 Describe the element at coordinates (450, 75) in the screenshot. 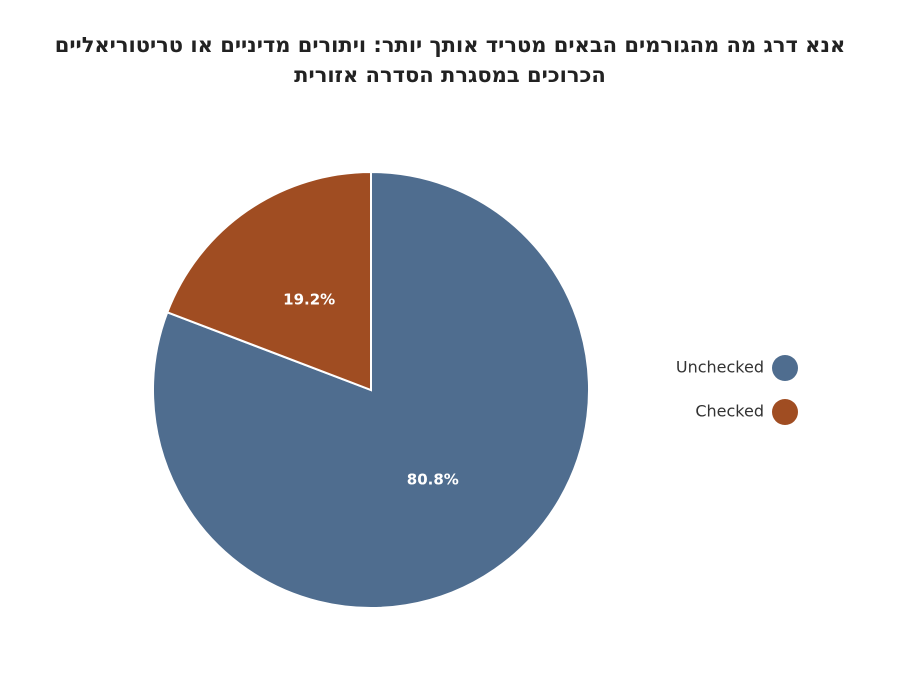

I see `chart-title-line-2: הכרוכים במסגרת הסדרה אזורית` at that location.